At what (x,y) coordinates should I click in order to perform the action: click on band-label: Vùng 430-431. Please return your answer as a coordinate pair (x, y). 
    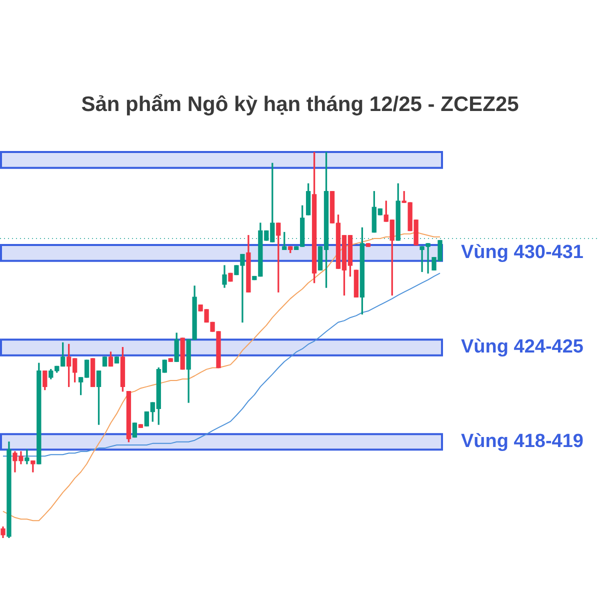
    Looking at the image, I should click on (522, 253).